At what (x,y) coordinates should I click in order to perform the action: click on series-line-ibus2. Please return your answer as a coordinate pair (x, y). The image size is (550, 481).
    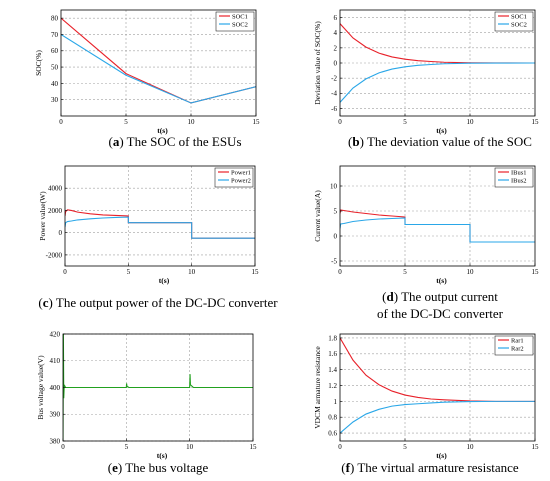
    Looking at the image, I should click on (437, 230).